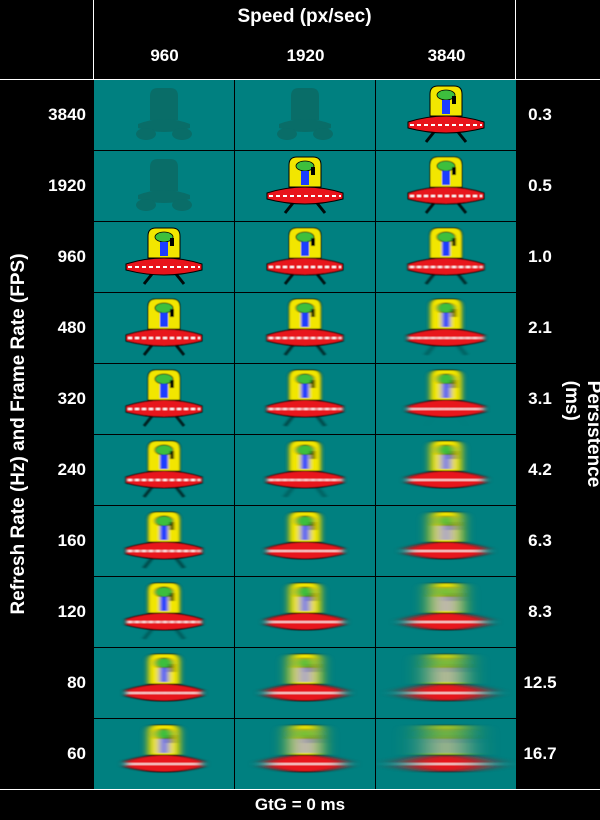 Image resolution: width=600 pixels, height=820 pixels. Describe the element at coordinates (540, 398) in the screenshot. I see `persistence-value: 3.1` at that location.